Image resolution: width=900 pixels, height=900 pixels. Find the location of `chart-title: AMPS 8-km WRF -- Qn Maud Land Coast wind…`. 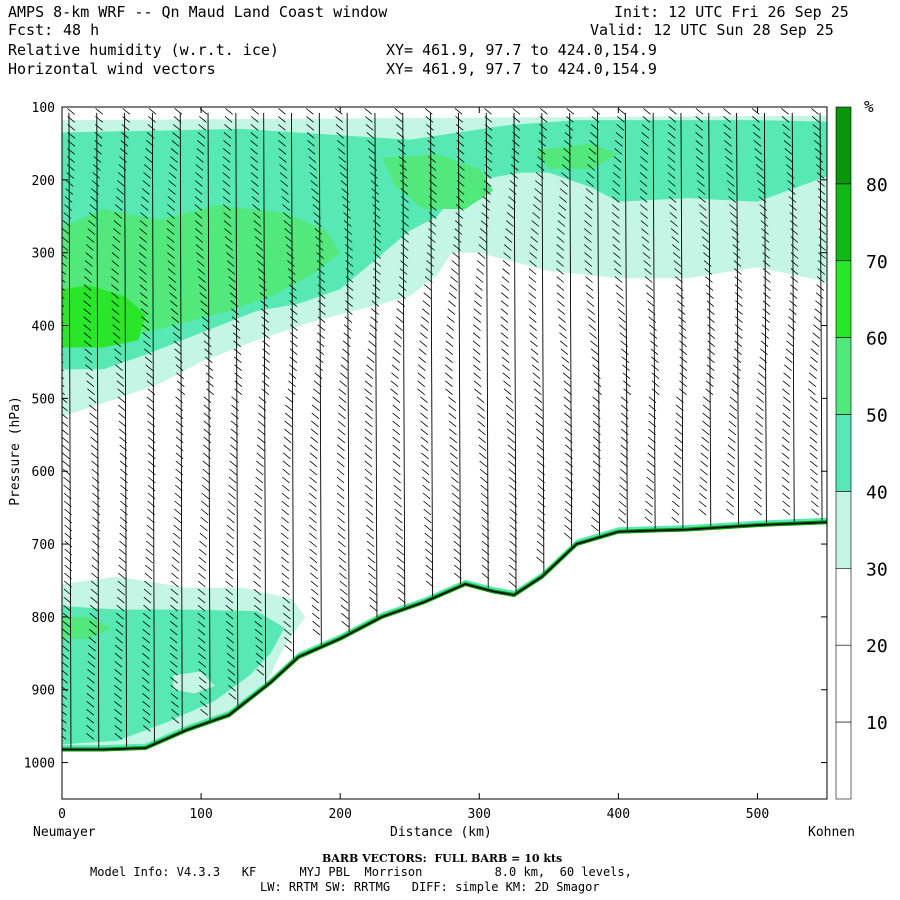

chart-title: AMPS 8-km WRF -- Qn Maud Land Coast wind… is located at coordinates (198, 12).